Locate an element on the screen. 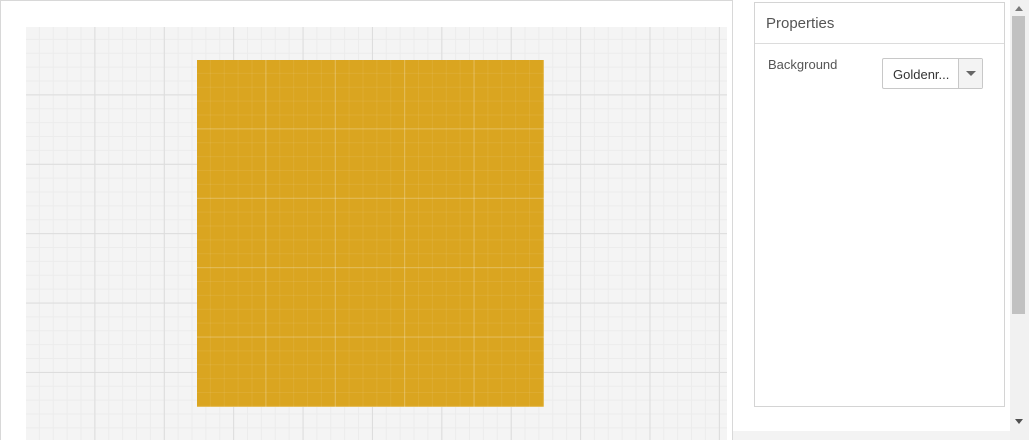  arrow-down-icon is located at coordinates (1019, 421).